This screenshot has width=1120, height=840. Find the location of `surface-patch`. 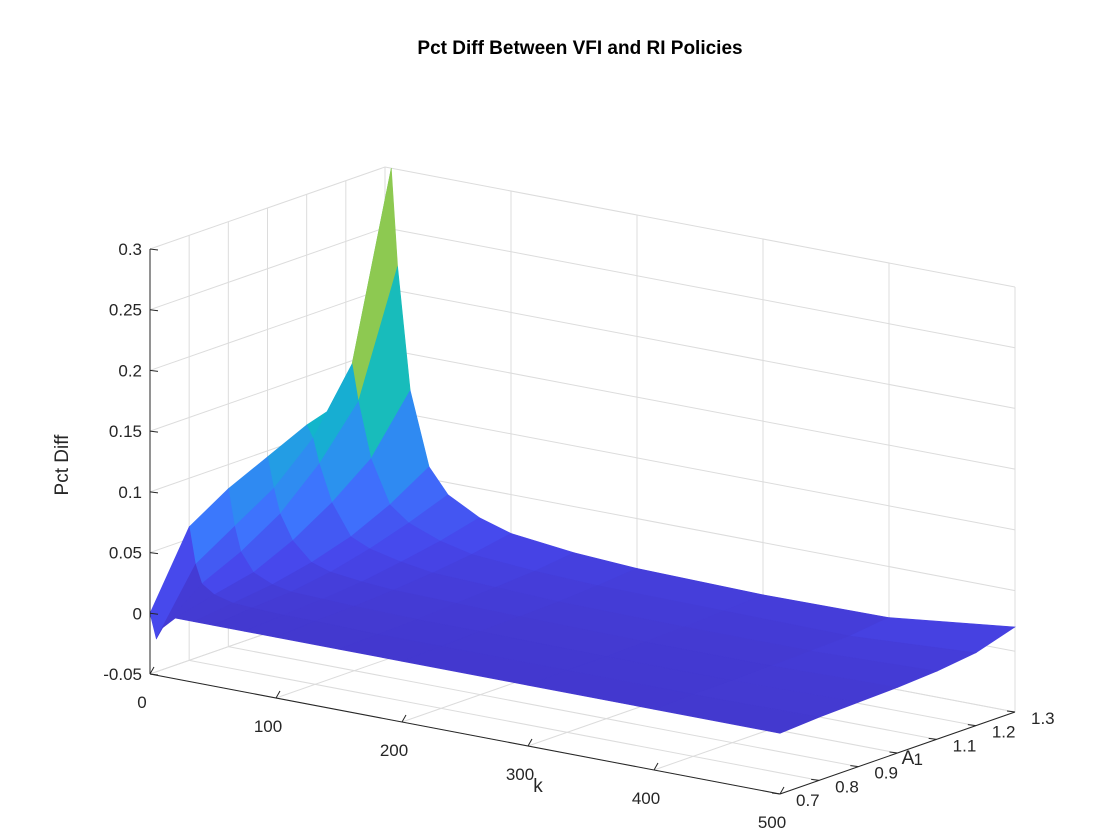

surface-patch is located at coordinates (736, 714).